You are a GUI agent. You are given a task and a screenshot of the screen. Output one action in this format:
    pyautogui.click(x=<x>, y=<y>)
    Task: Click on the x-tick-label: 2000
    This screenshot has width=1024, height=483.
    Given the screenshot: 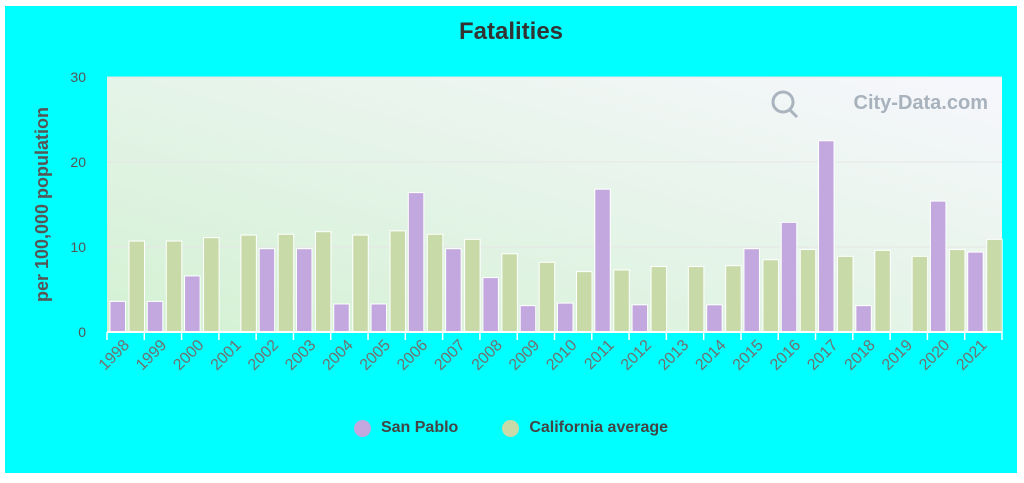 What is the action you would take?
    pyautogui.click(x=188, y=355)
    